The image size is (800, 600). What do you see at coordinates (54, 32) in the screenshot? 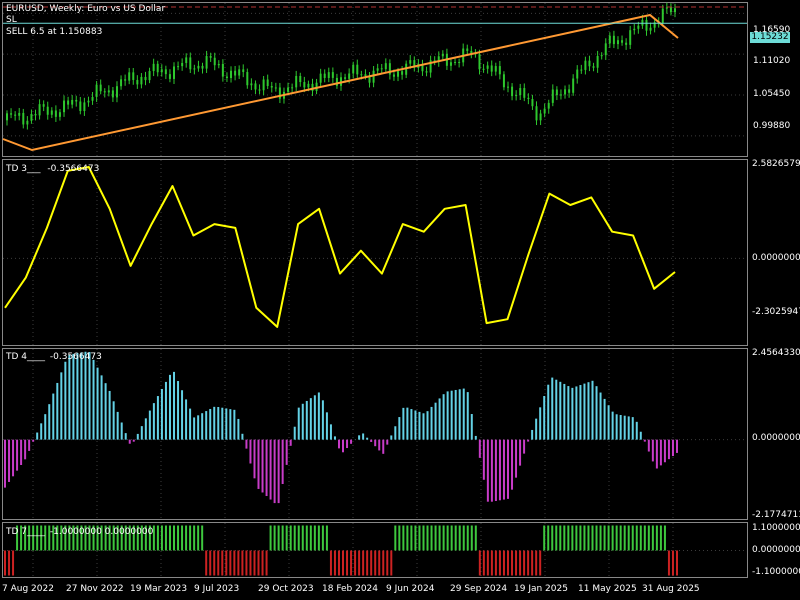
I see `order-label: SELL 6.5 at 1.150883` at bounding box center [54, 32].